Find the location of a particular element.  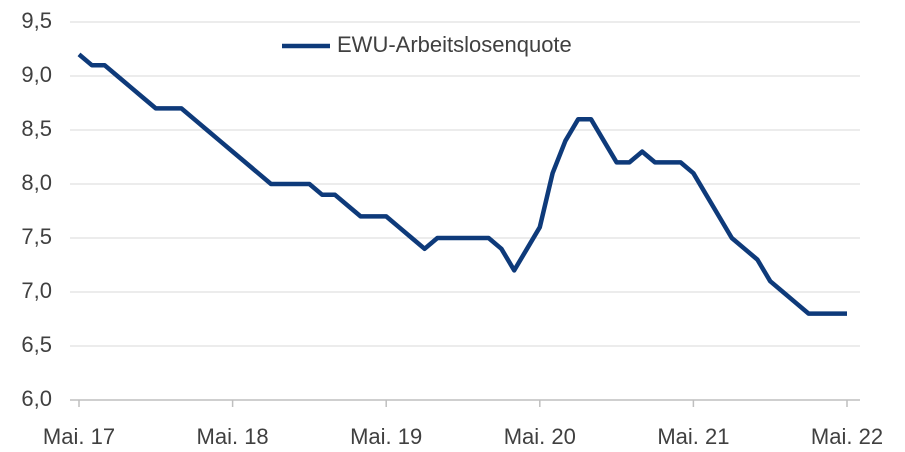

x-tick-label: Mai. 22 is located at coordinates (847, 436).